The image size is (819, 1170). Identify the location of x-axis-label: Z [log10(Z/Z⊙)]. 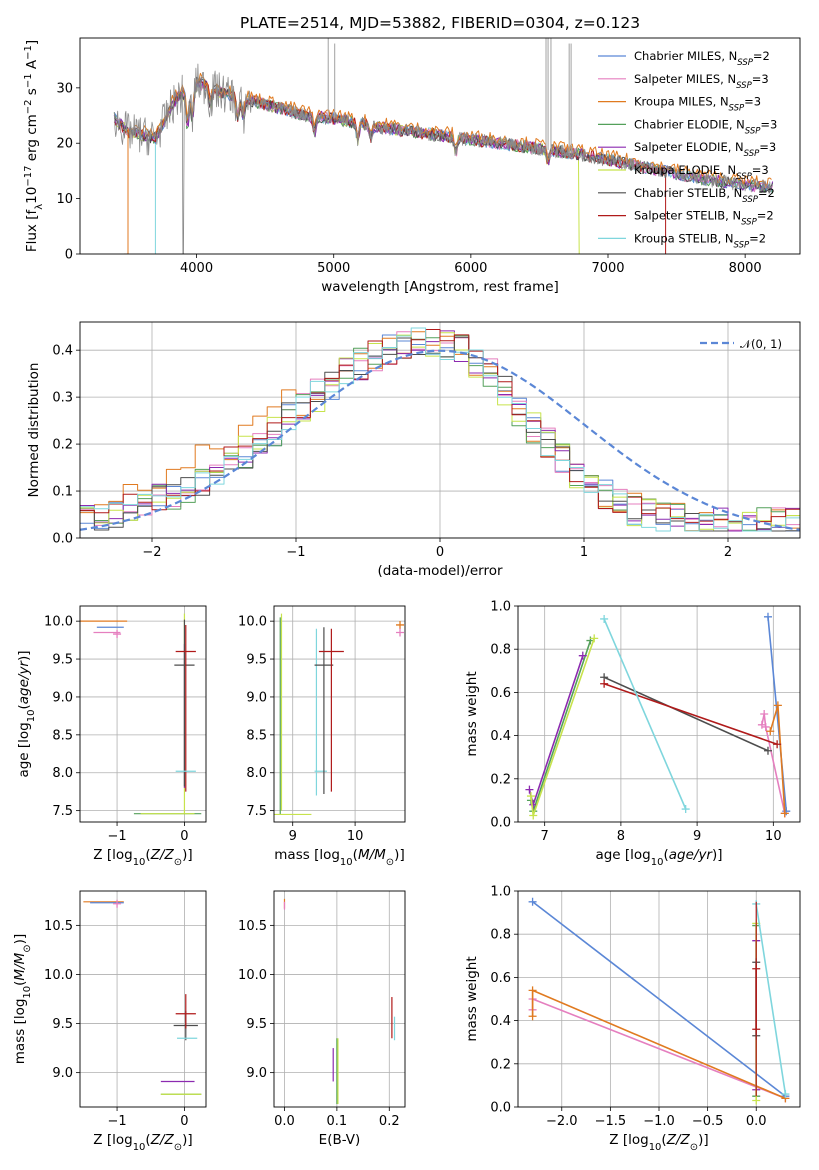
(658, 1142).